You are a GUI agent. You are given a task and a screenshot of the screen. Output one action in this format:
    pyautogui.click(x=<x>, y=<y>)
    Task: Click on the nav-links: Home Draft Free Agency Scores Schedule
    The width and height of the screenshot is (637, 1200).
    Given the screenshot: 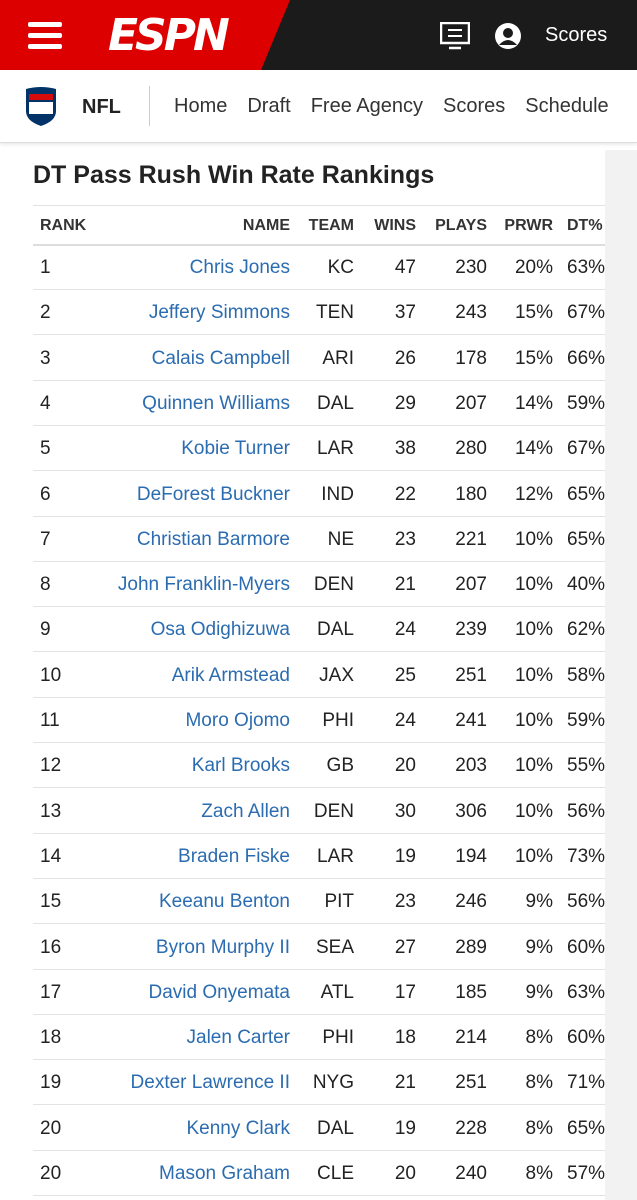 What is the action you would take?
    pyautogui.click(x=401, y=106)
    